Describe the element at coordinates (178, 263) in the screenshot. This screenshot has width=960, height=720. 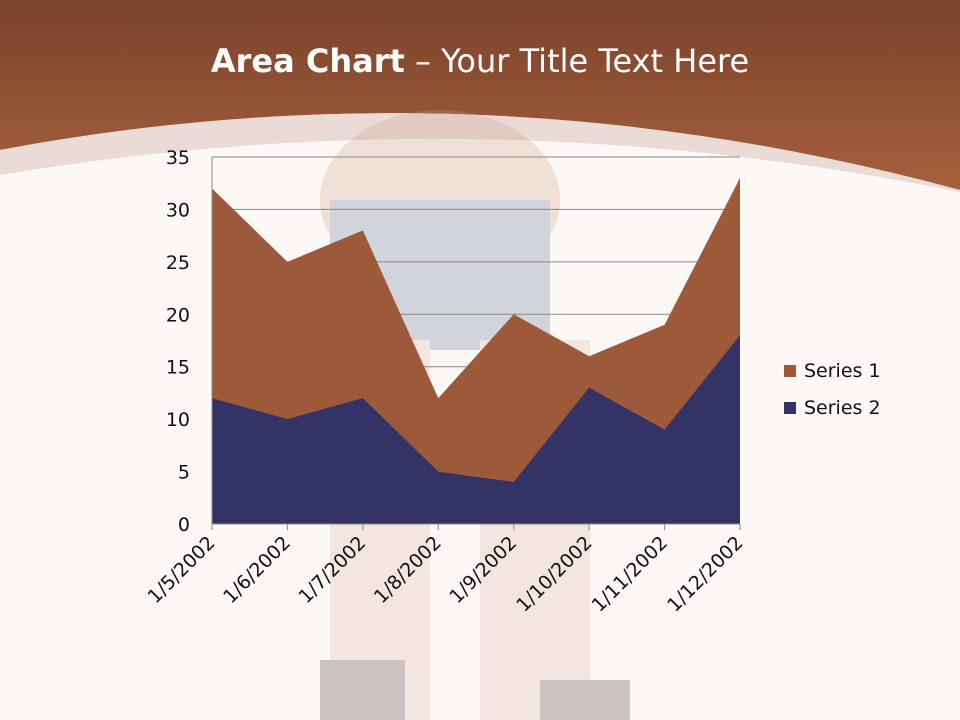
I see `y-tick-label: 25` at that location.